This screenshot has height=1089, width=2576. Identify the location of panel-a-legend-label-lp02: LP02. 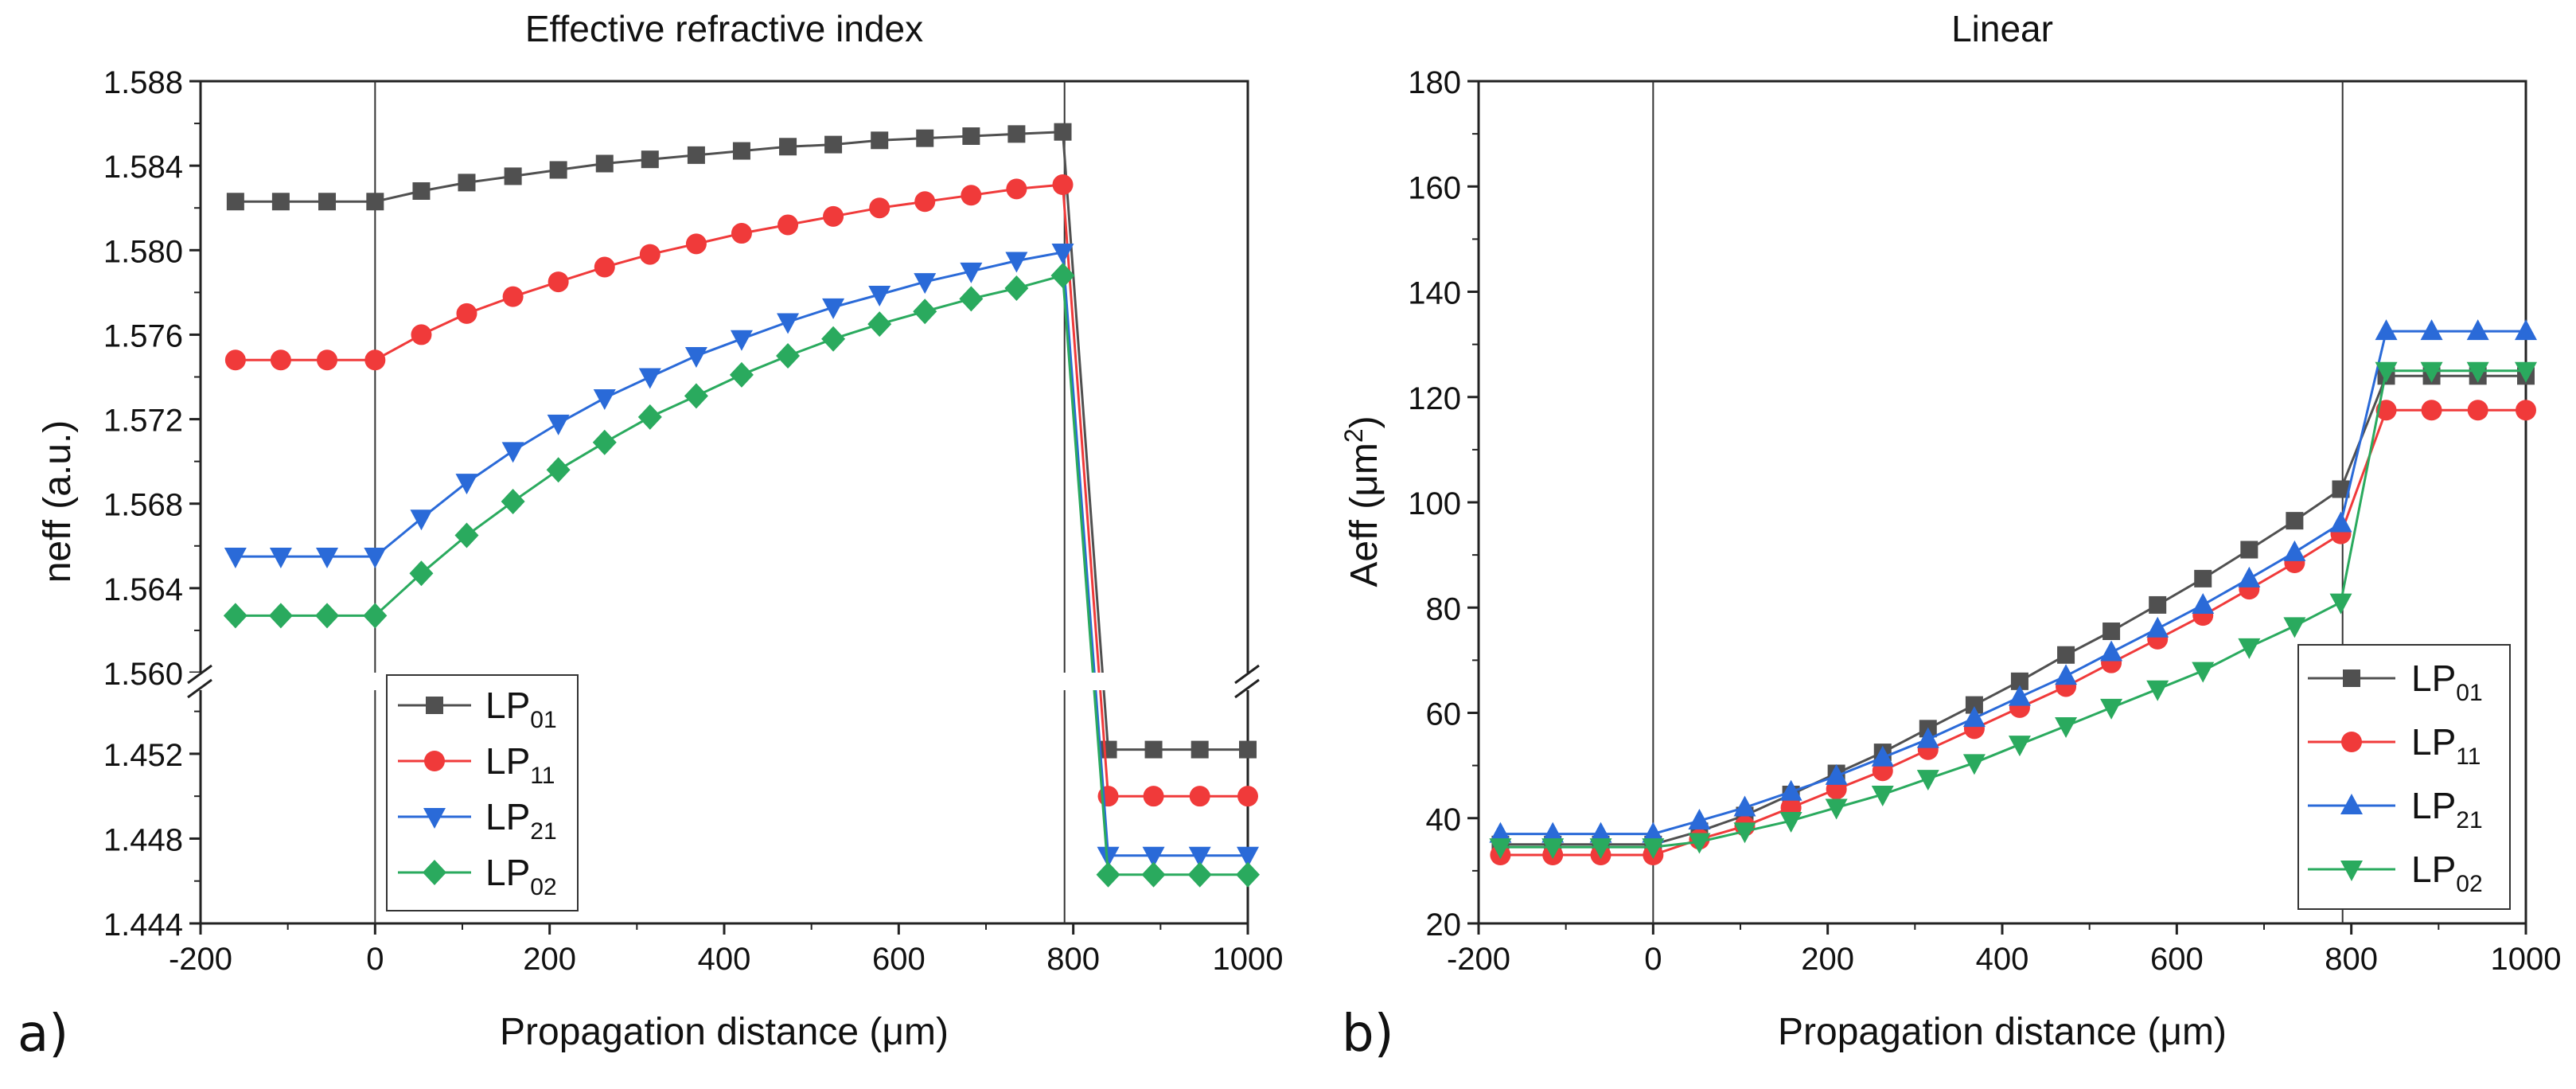
(521, 876).